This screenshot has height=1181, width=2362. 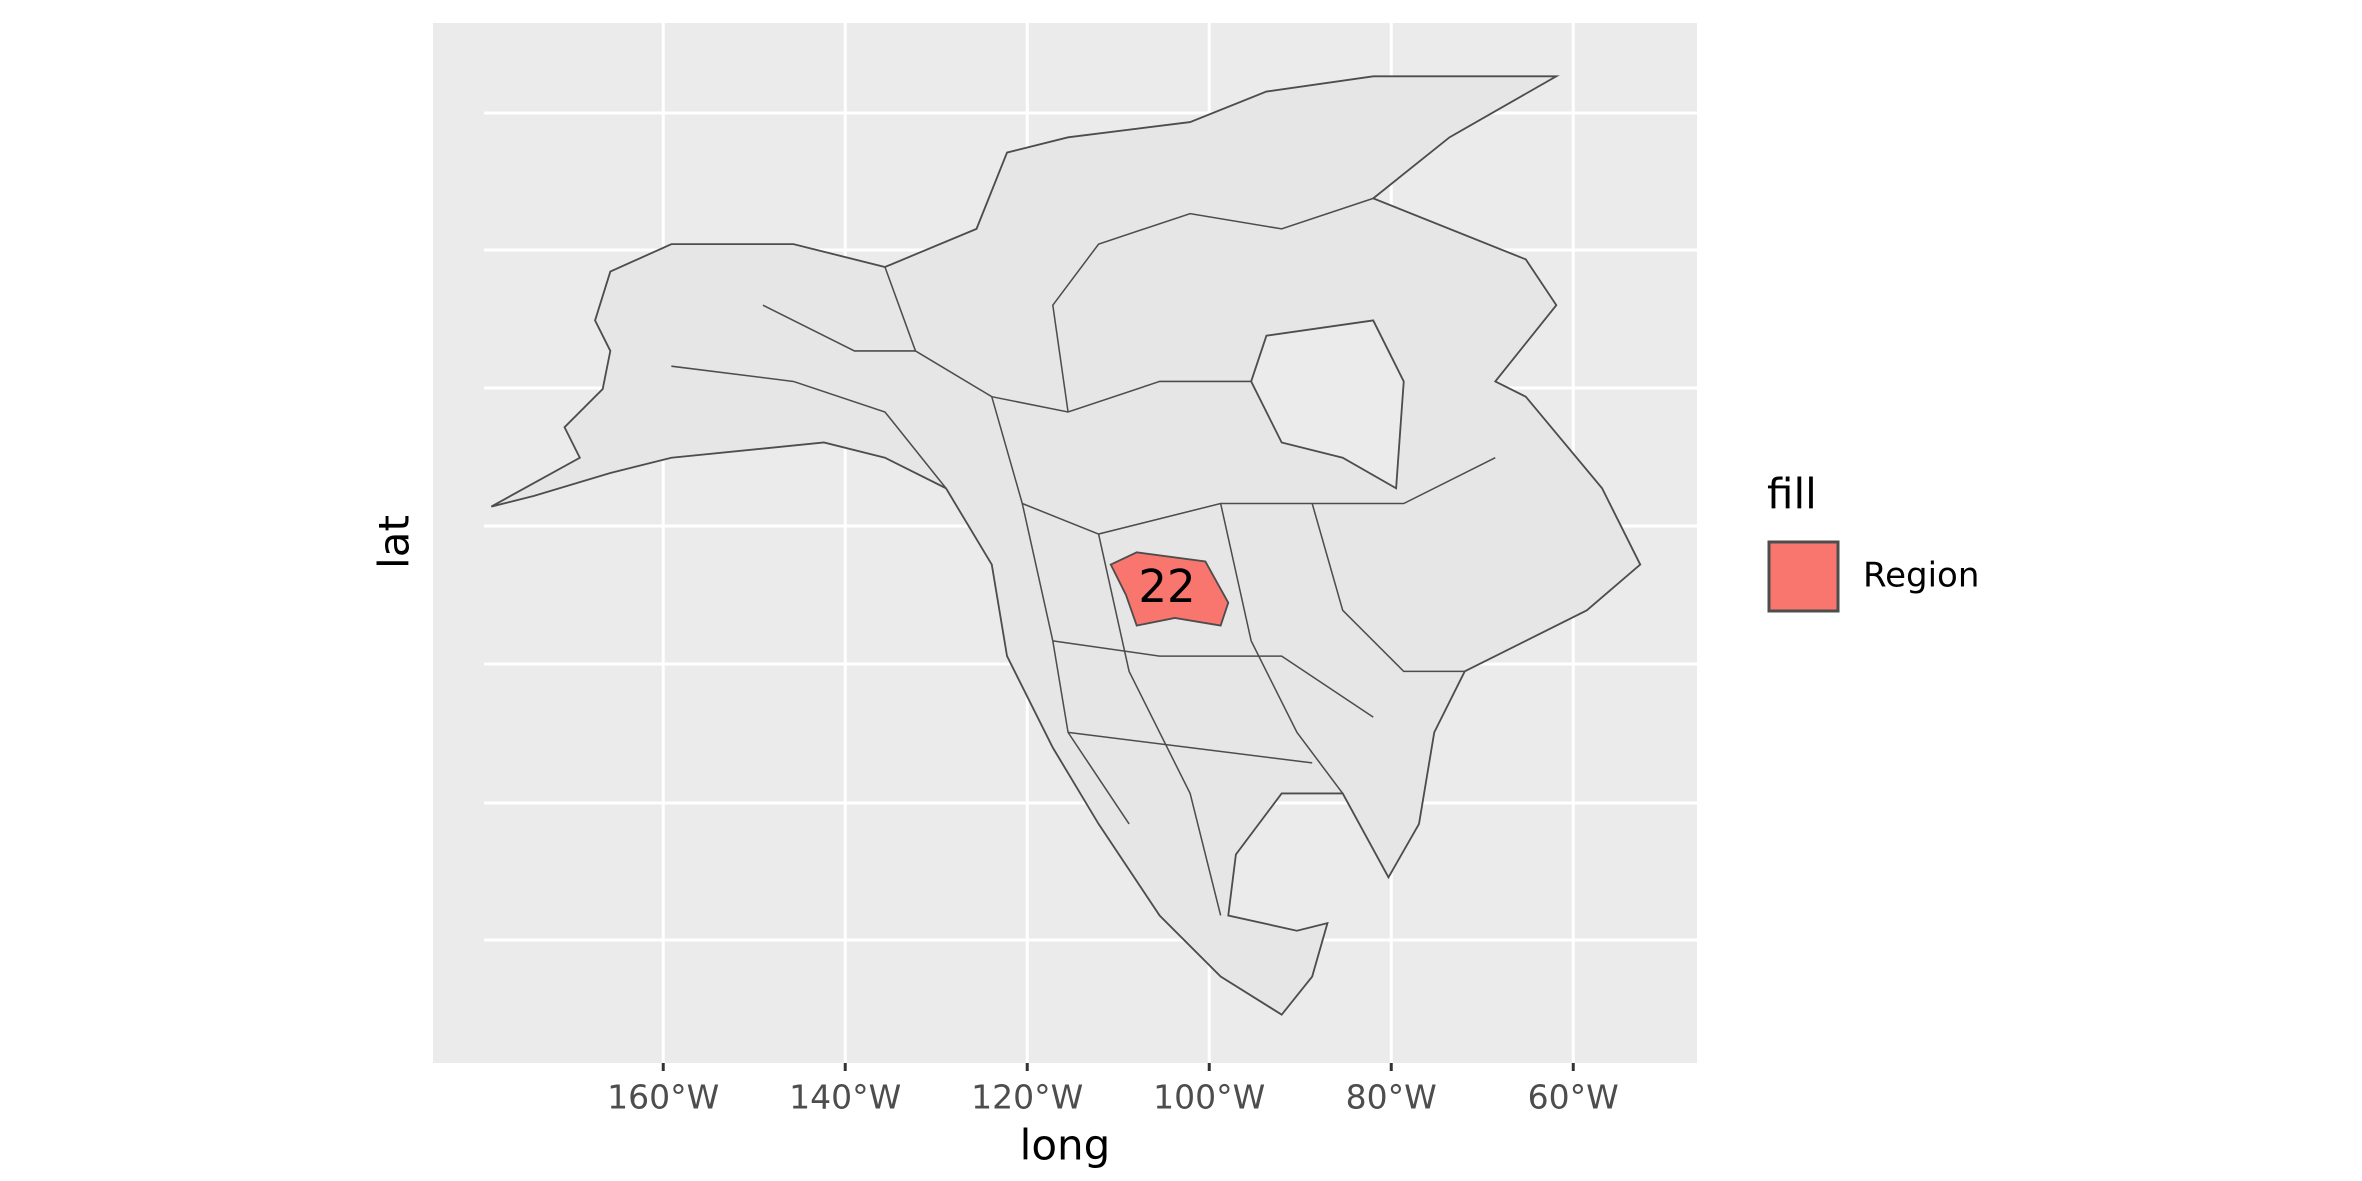 What do you see at coordinates (1166, 586) in the screenshot?
I see `region-label: 22` at bounding box center [1166, 586].